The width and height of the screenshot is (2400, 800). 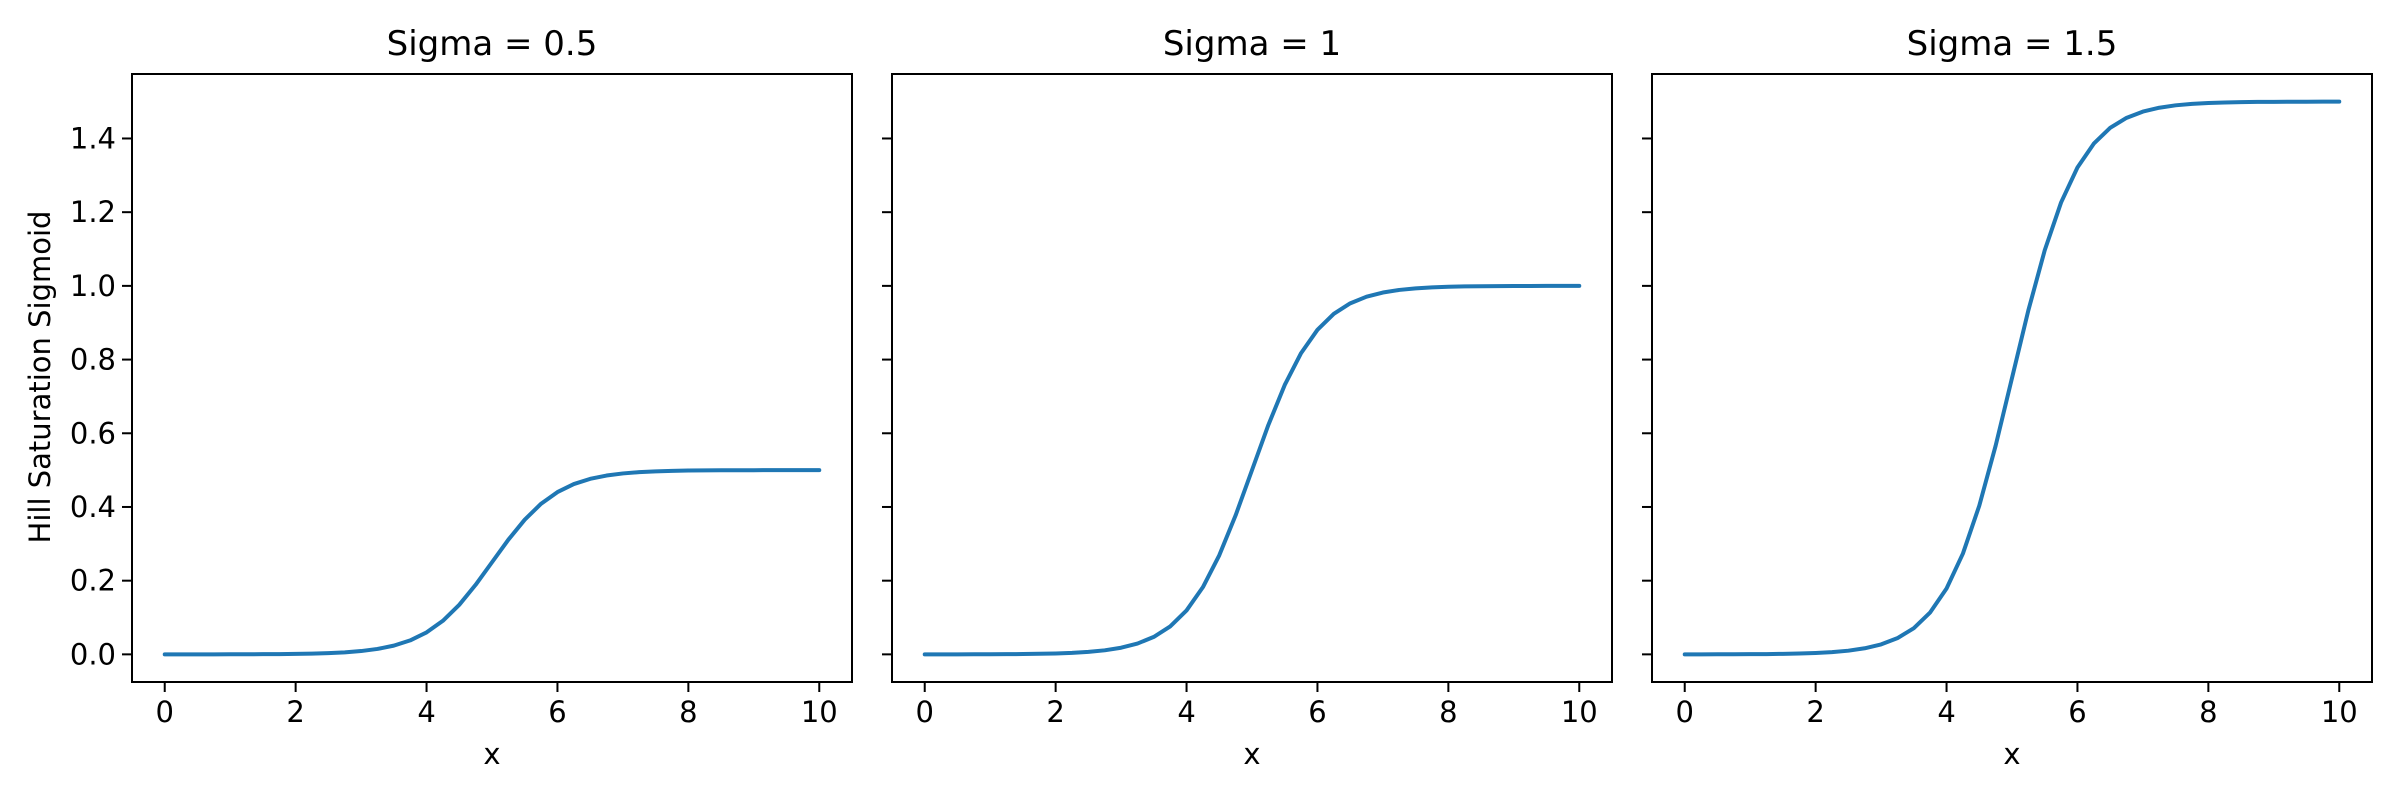 What do you see at coordinates (93, 360) in the screenshot?
I see `y-tick-label: 0.8` at bounding box center [93, 360].